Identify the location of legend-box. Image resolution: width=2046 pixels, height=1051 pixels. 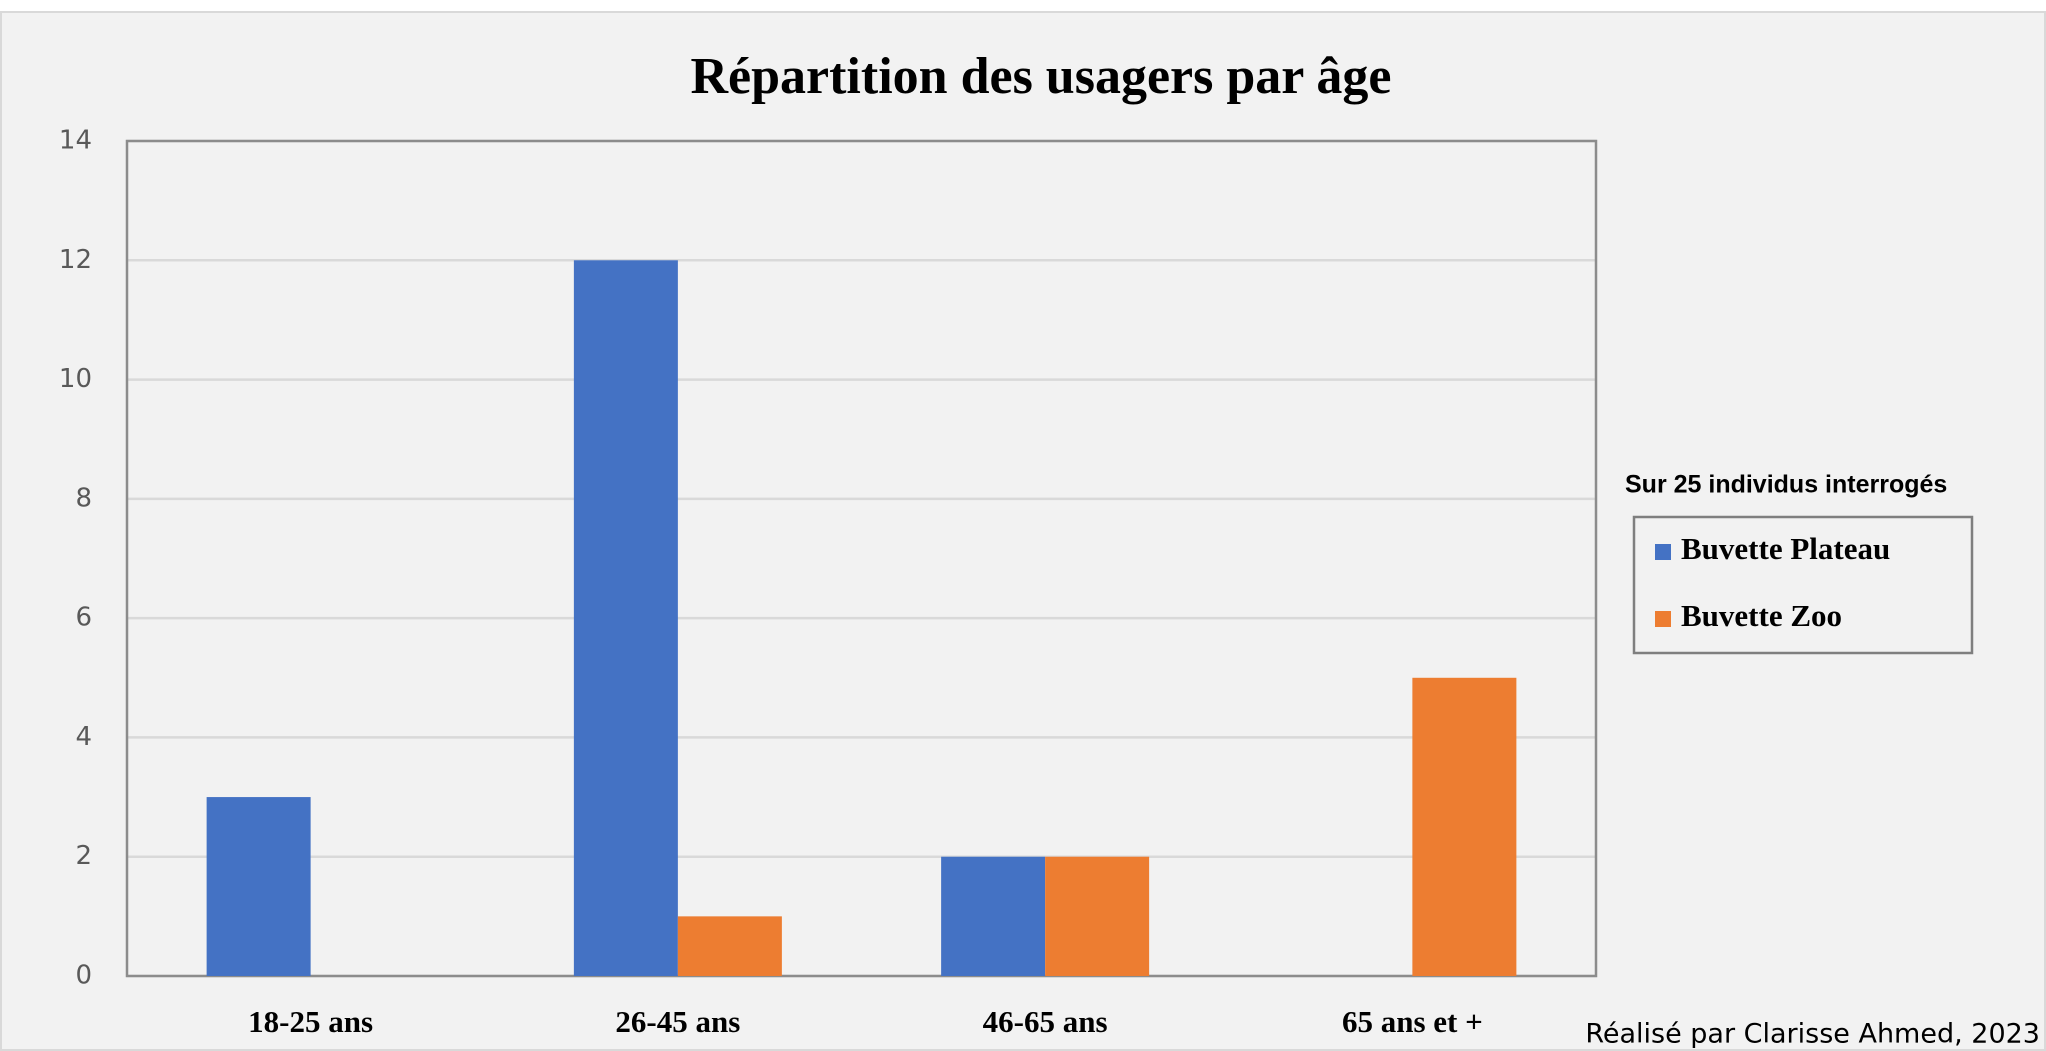
(1803, 585).